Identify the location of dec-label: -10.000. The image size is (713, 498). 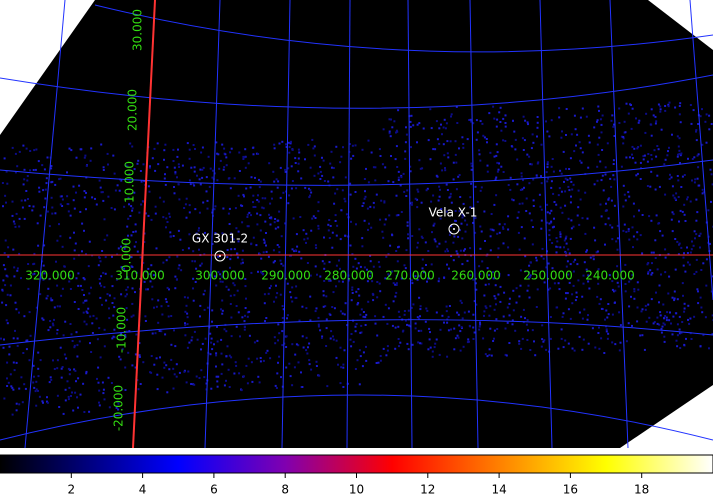
(122, 330).